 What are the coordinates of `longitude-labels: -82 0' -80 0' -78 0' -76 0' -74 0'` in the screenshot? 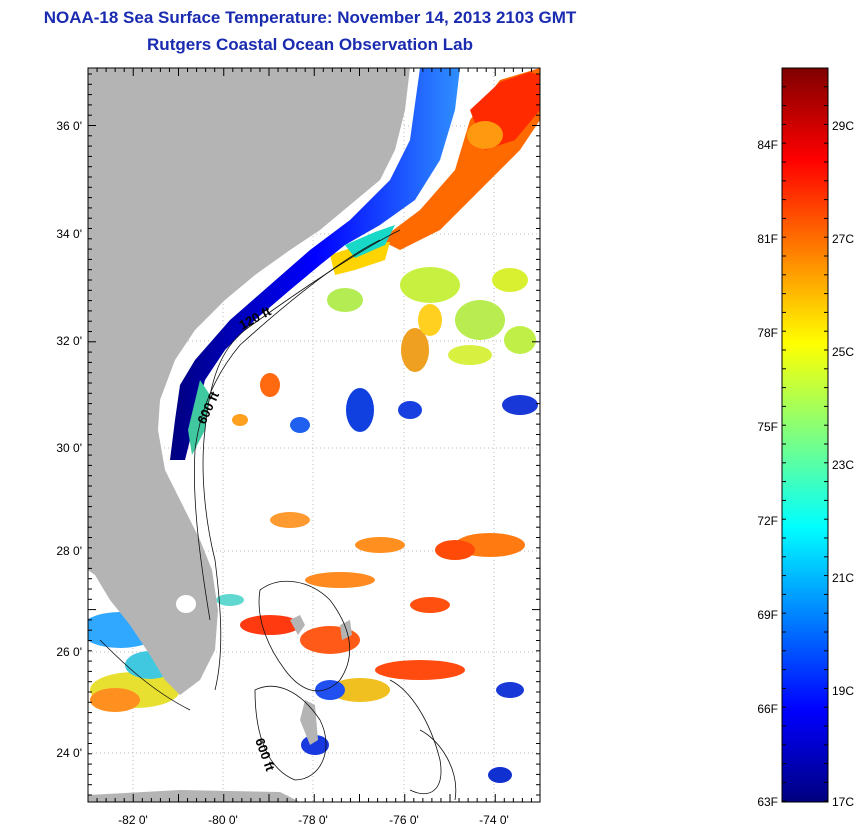 It's located at (313, 820).